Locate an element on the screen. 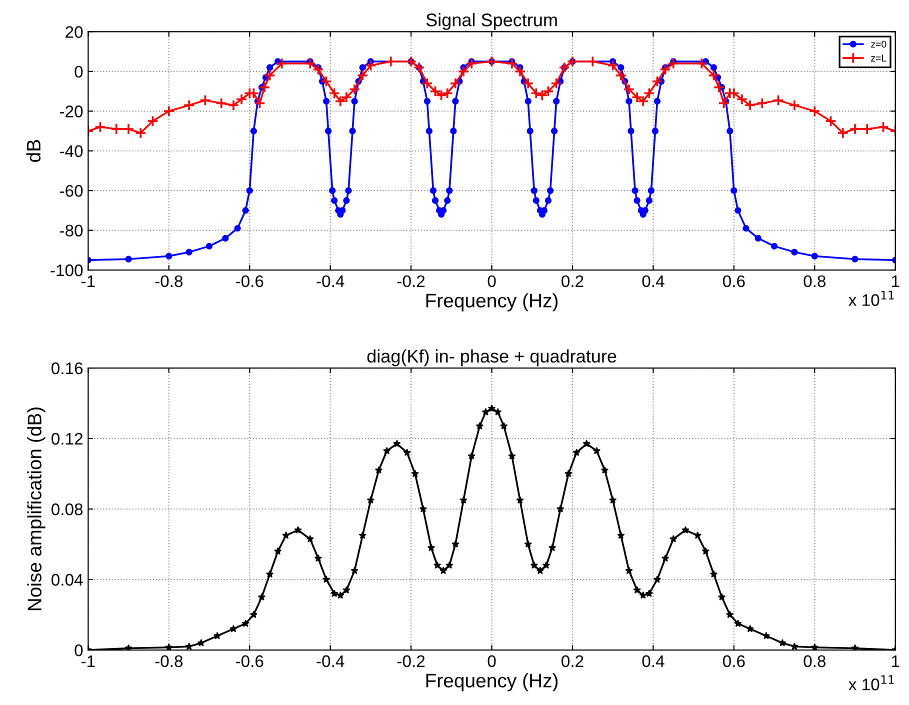 The width and height of the screenshot is (909, 705). y-tick-label: 20 is located at coordinates (74, 32).